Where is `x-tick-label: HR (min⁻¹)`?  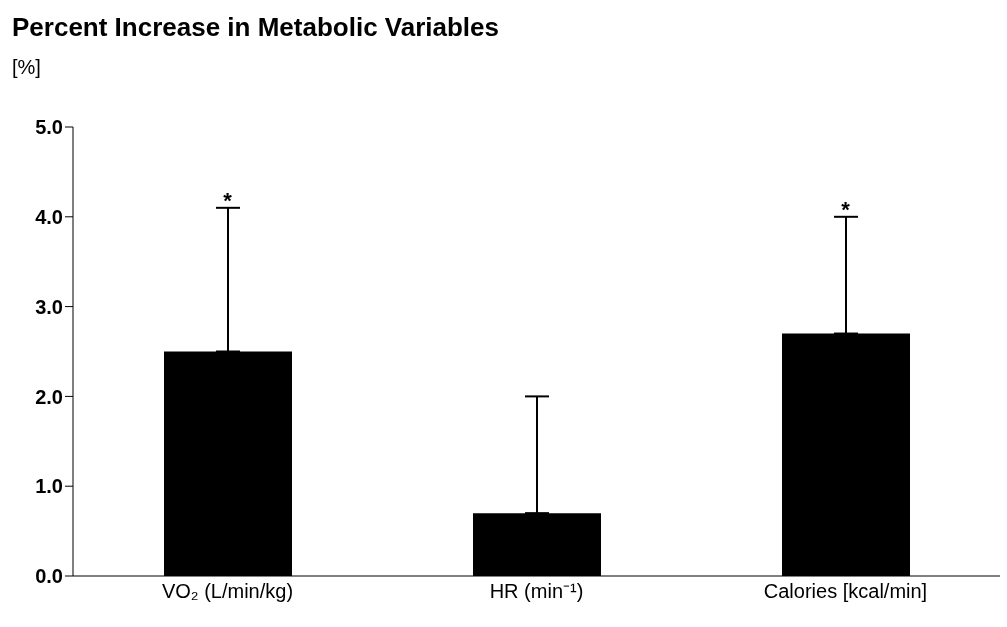
x-tick-label: HR (min⁻¹) is located at coordinates (536, 591).